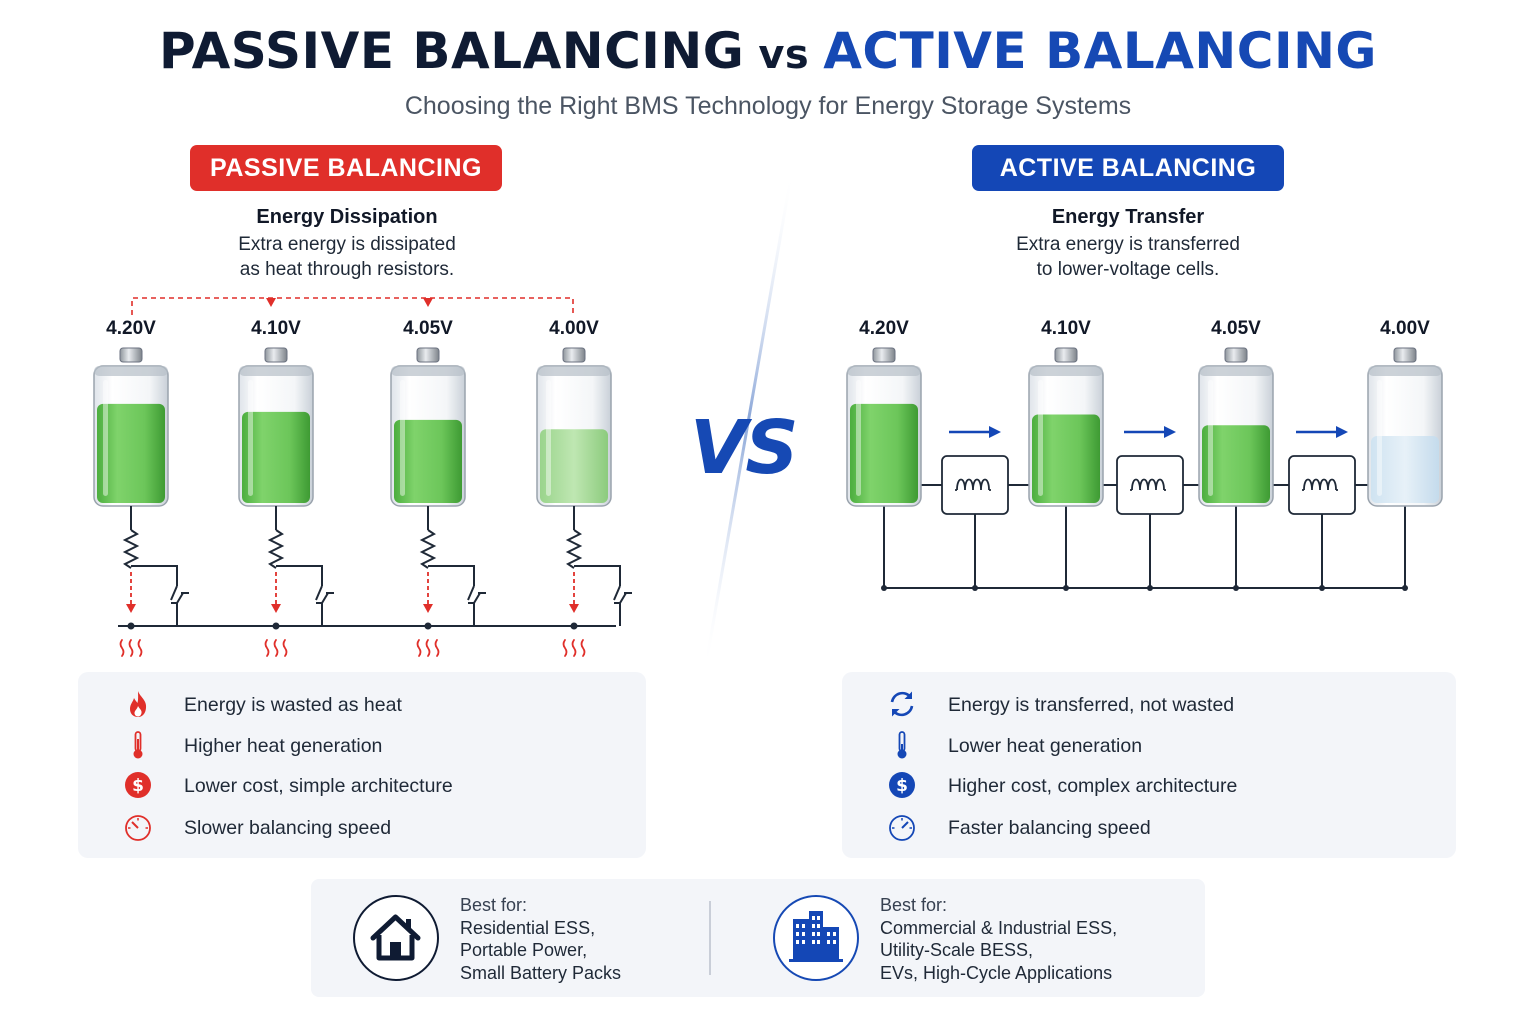 Image resolution: width=1536 pixels, height=1024 pixels. I want to click on active-desc-line2: to lower-voltage cells., so click(1128, 269).